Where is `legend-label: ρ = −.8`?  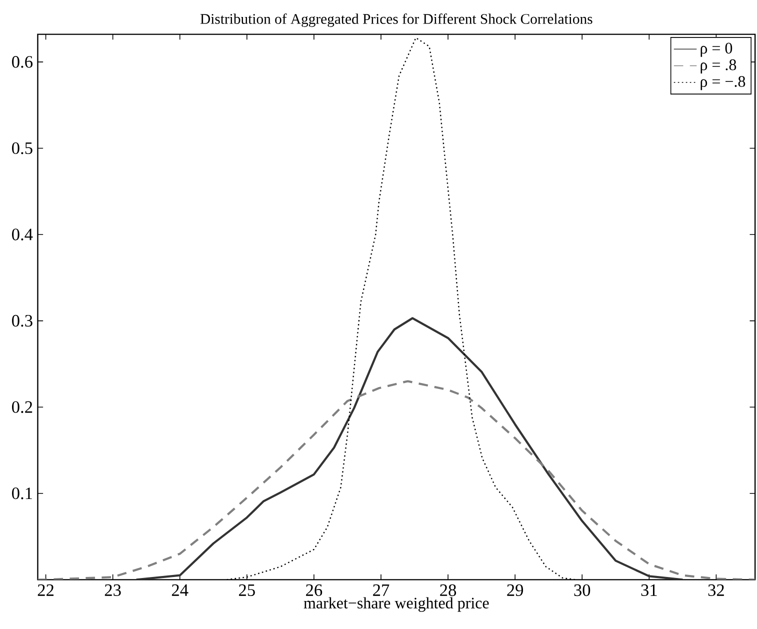 legend-label: ρ = −.8 is located at coordinates (723, 83).